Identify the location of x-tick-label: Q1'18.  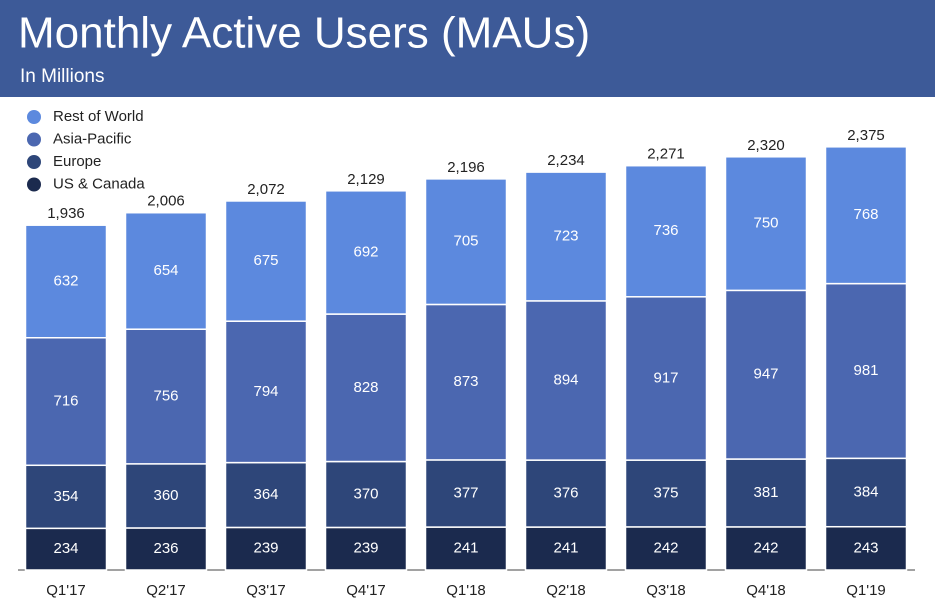
(466, 590).